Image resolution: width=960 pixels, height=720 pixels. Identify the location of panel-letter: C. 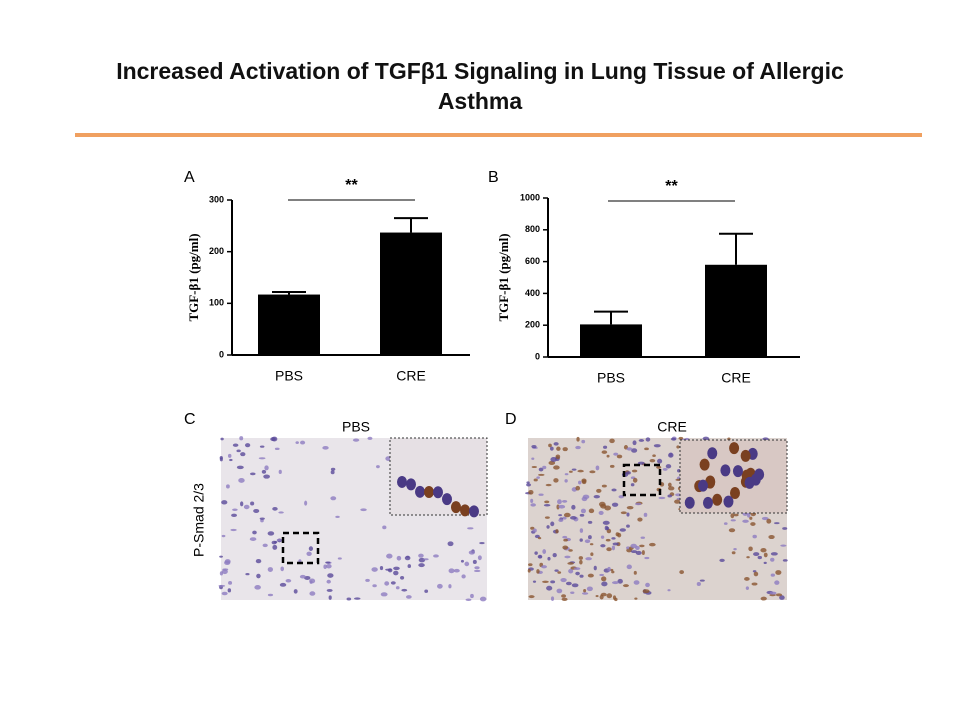
(190, 419).